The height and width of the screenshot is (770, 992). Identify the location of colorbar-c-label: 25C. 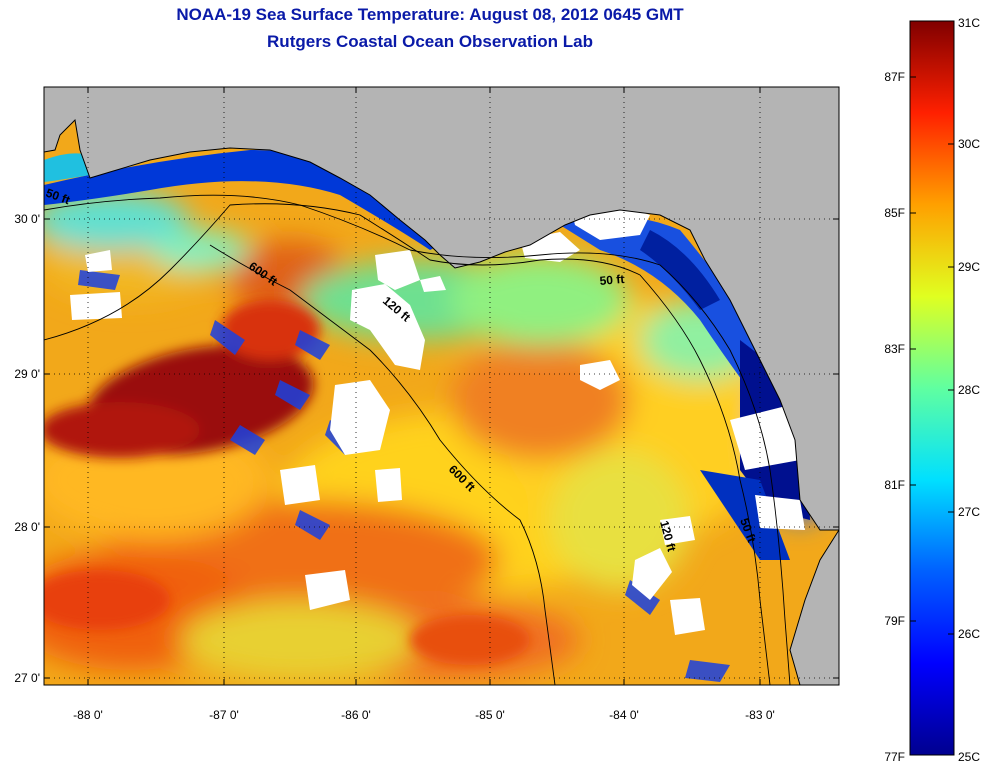
(969, 757).